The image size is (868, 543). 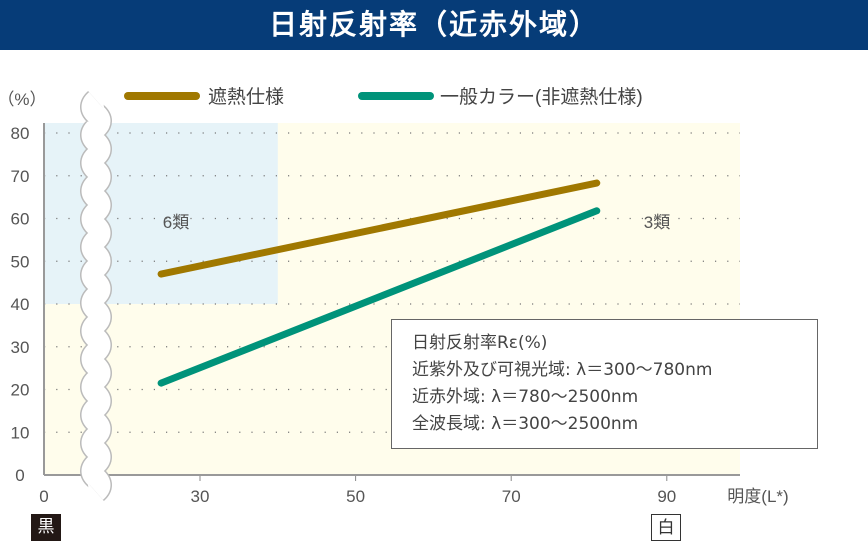 I want to click on y-axis-unit: （%）, so click(x=23, y=99).